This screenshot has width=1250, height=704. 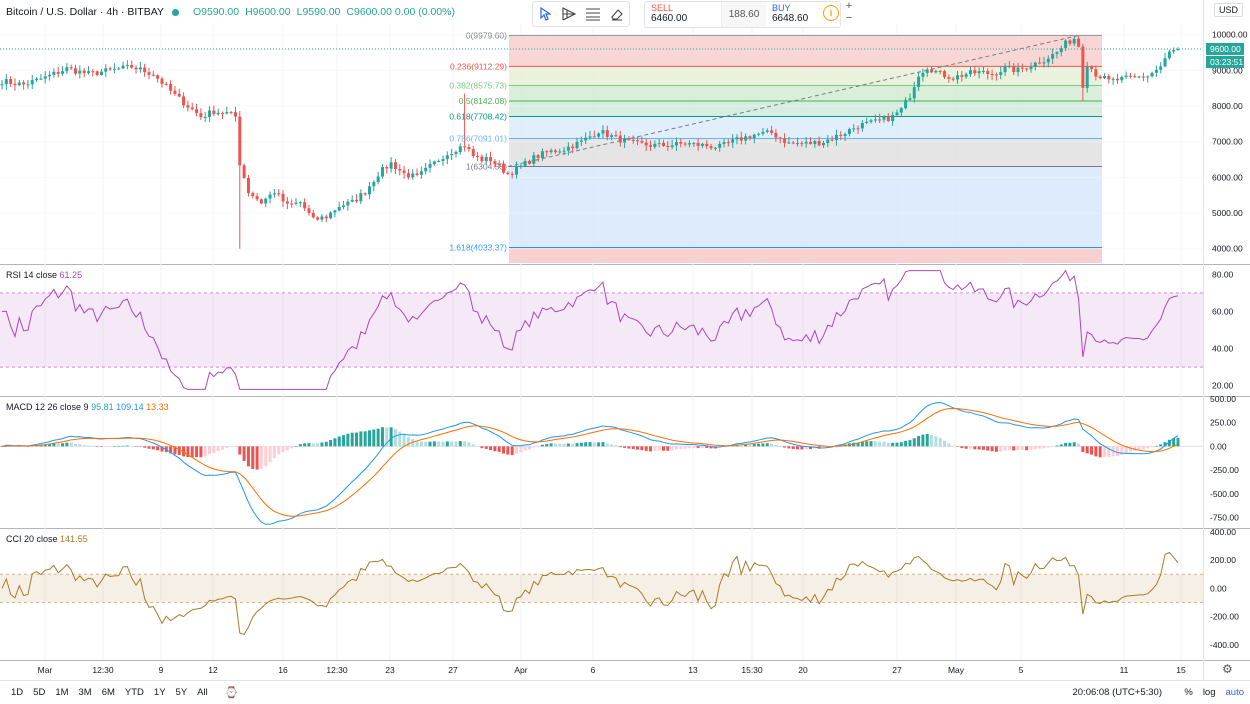 I want to click on x-tick-label: 15, so click(x=1181, y=670).